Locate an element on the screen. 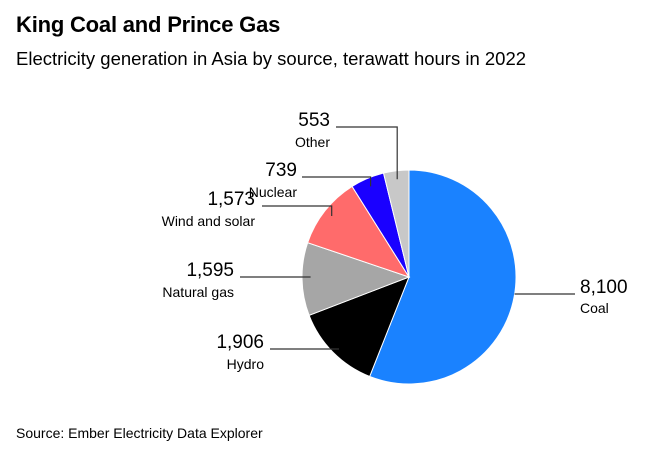 This screenshot has height=452, width=656. leader-line-nuclear is located at coordinates (337, 181).